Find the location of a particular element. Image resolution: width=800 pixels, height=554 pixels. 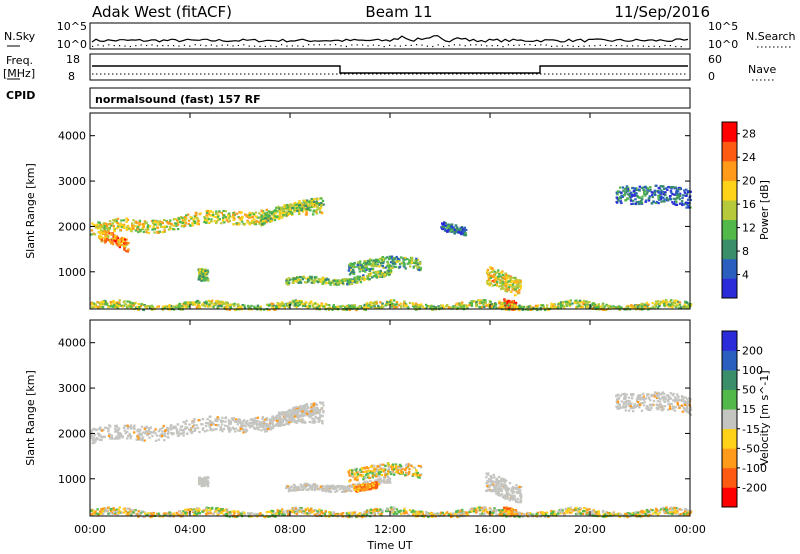

freq-trace is located at coordinates (390, 69).